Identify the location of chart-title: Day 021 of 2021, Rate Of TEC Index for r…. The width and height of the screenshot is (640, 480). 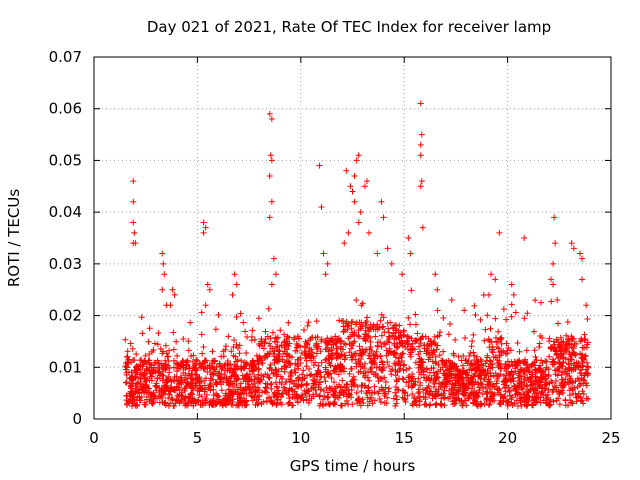
(349, 27).